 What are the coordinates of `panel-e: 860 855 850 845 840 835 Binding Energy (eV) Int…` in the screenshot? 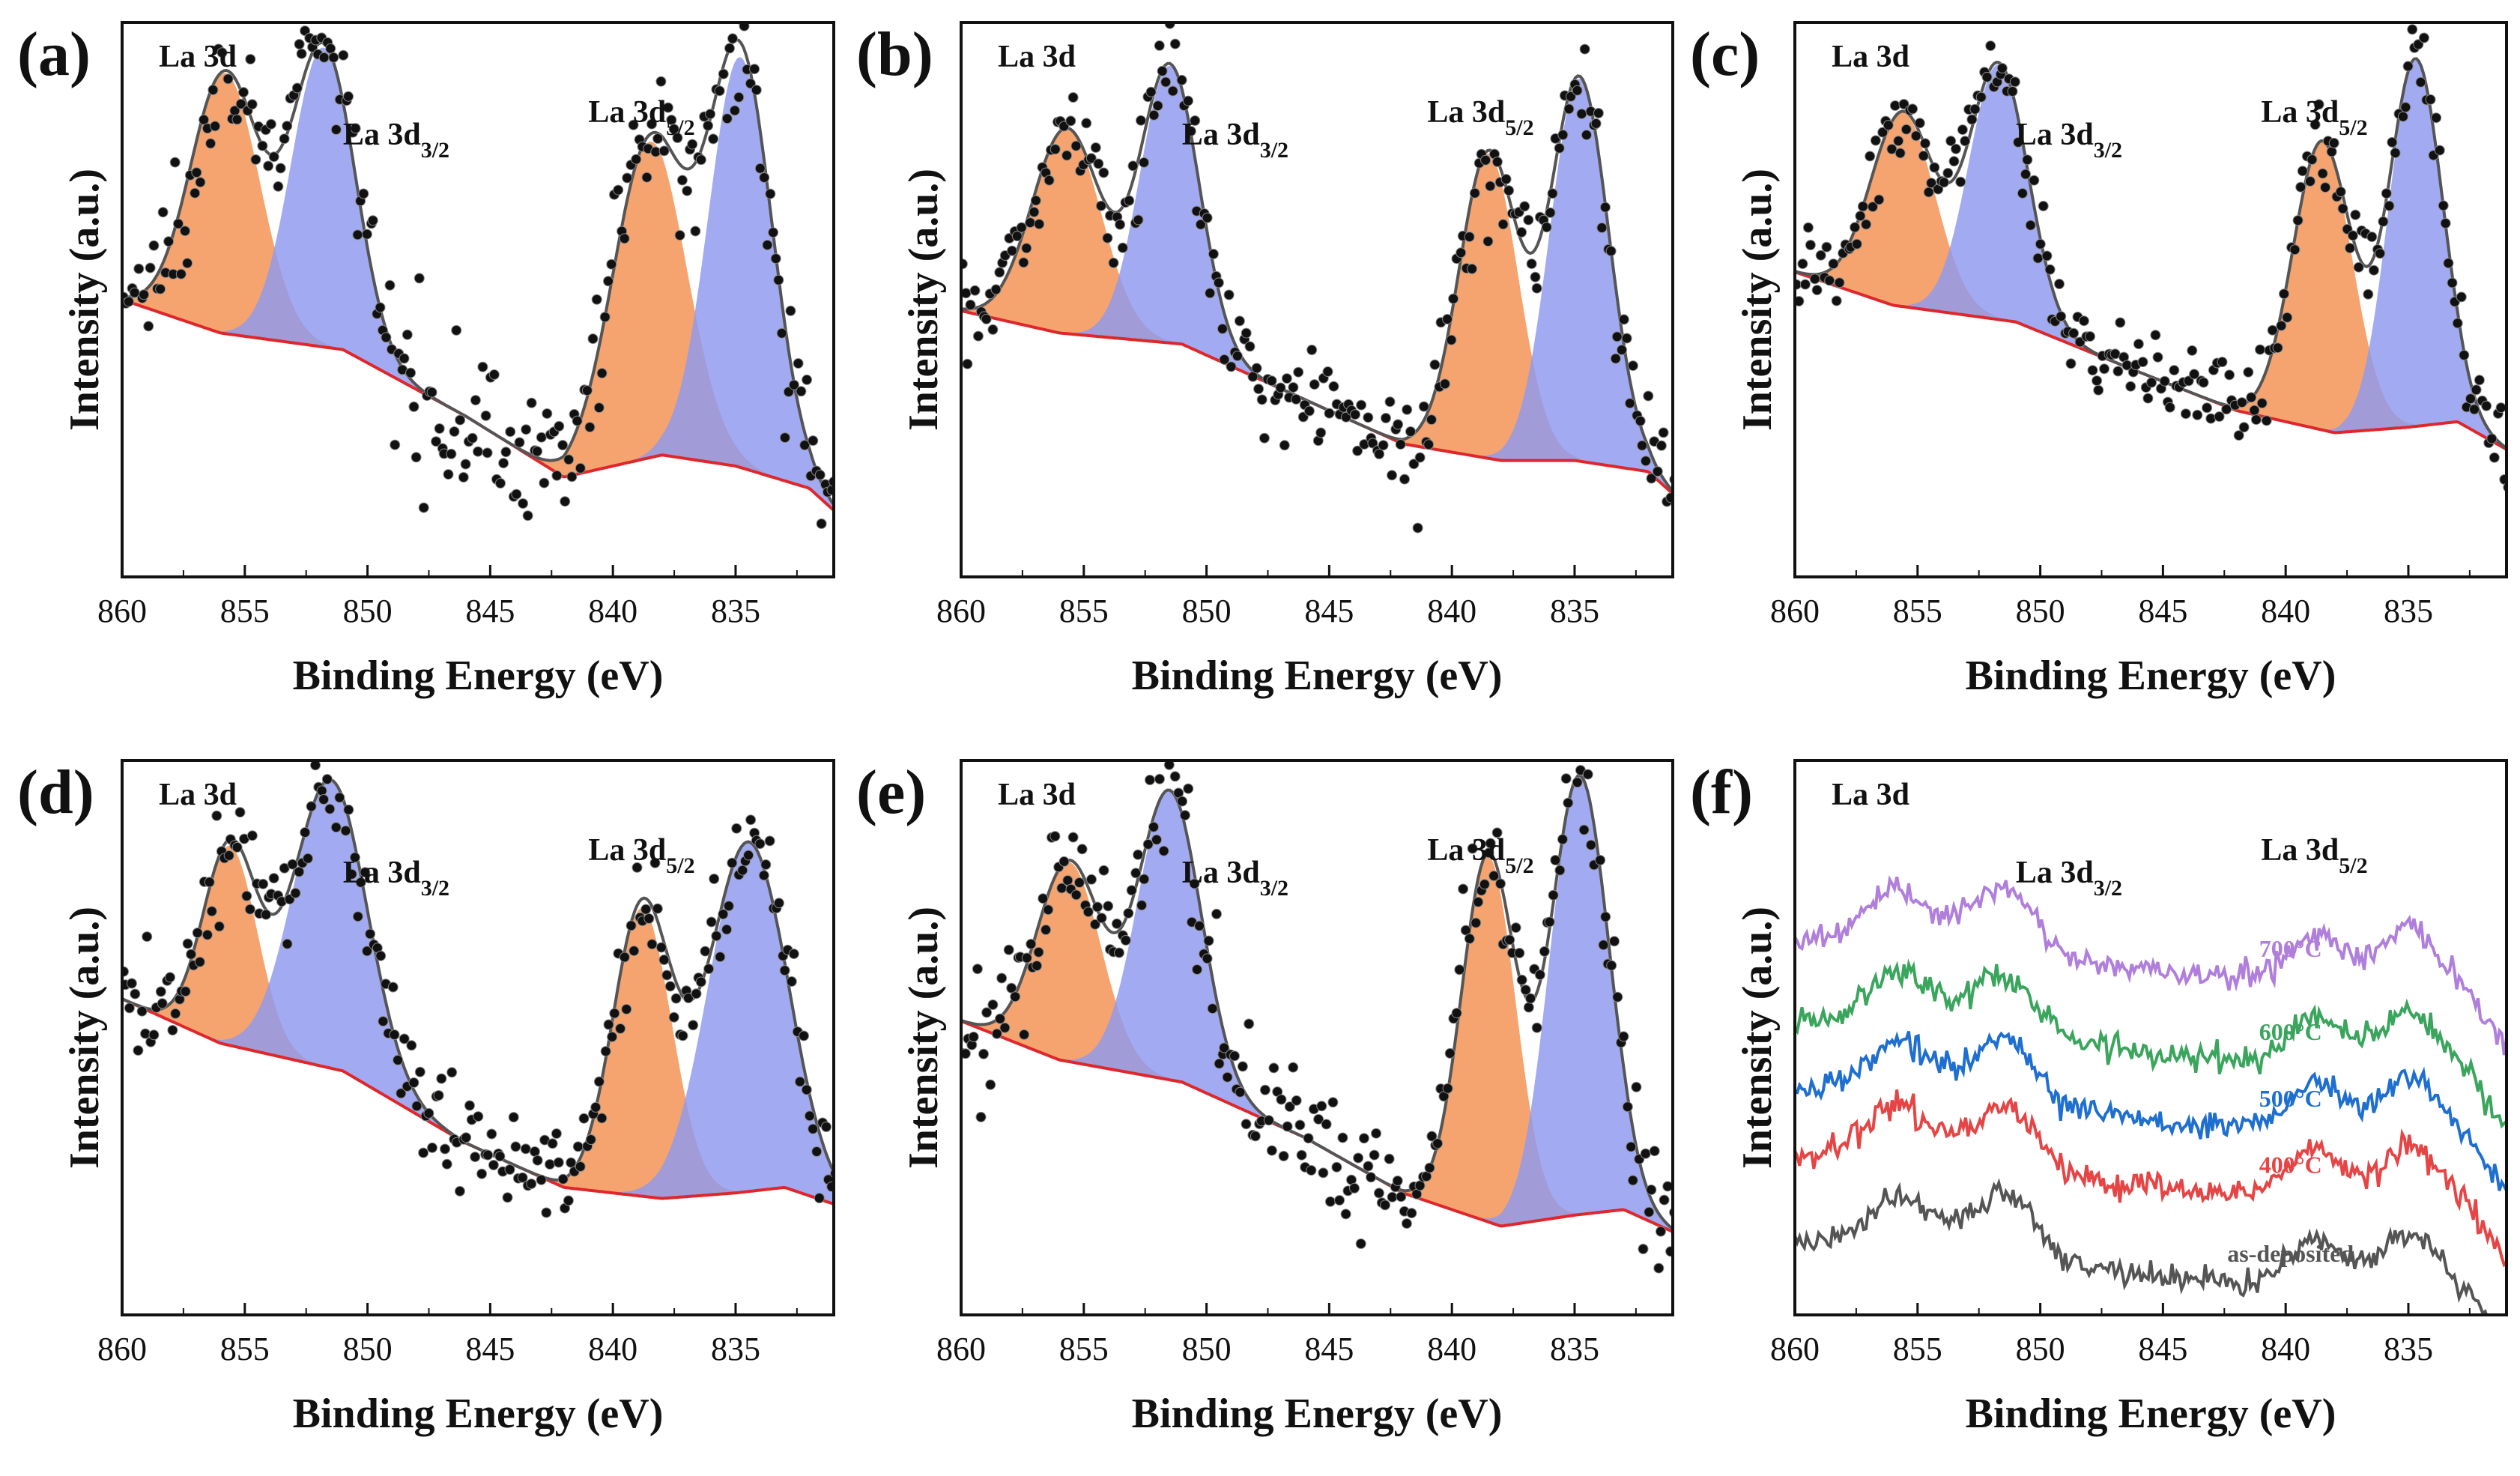 It's located at (1265, 1097).